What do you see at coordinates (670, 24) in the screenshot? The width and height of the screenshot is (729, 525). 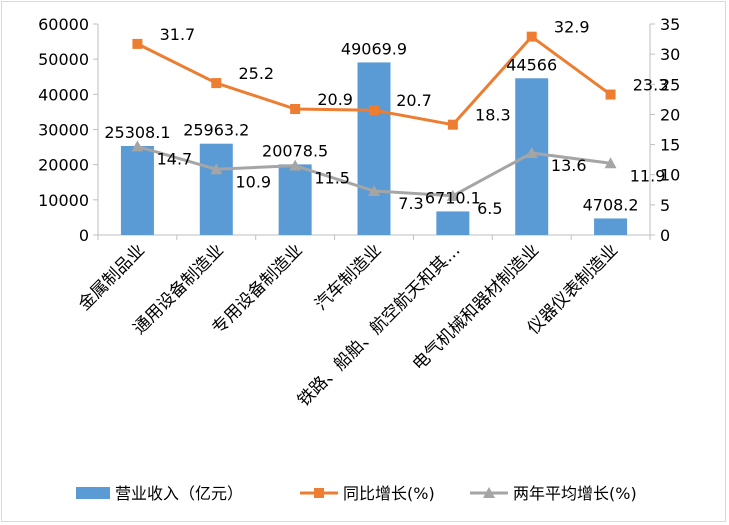 I see `y-right-tick-label: 35` at bounding box center [670, 24].